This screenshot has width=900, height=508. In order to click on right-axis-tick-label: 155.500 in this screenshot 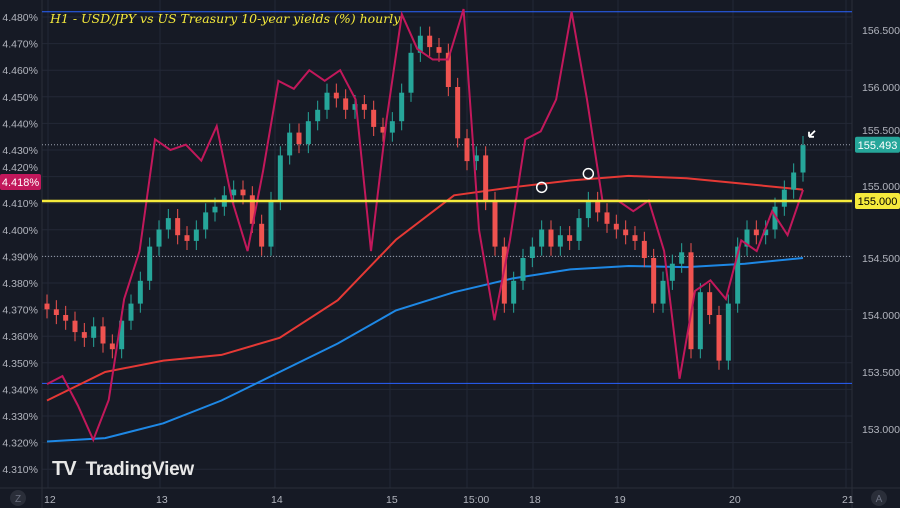, I will do `click(881, 131)`.